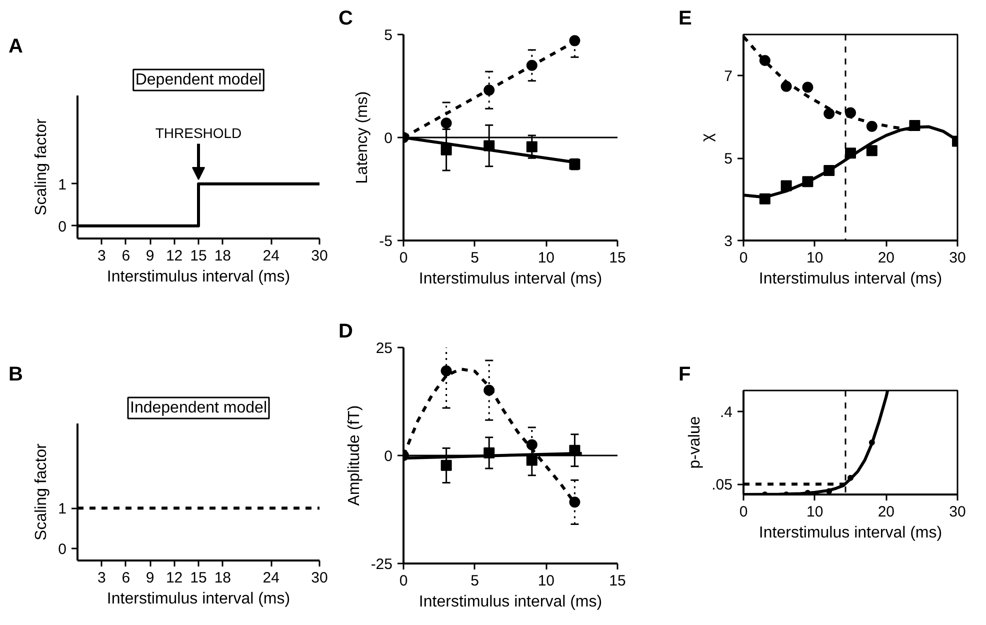  I want to click on y-tick-label: -5, so click(386, 241).